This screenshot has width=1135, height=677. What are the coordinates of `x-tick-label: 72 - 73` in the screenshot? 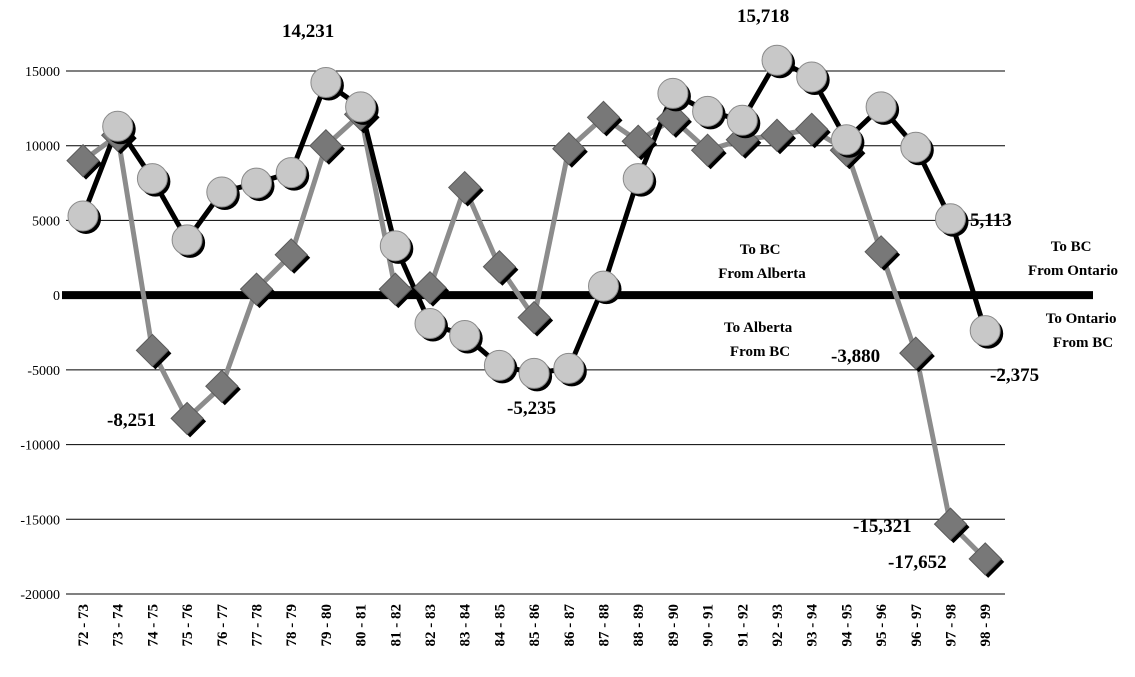 It's located at (84, 625).